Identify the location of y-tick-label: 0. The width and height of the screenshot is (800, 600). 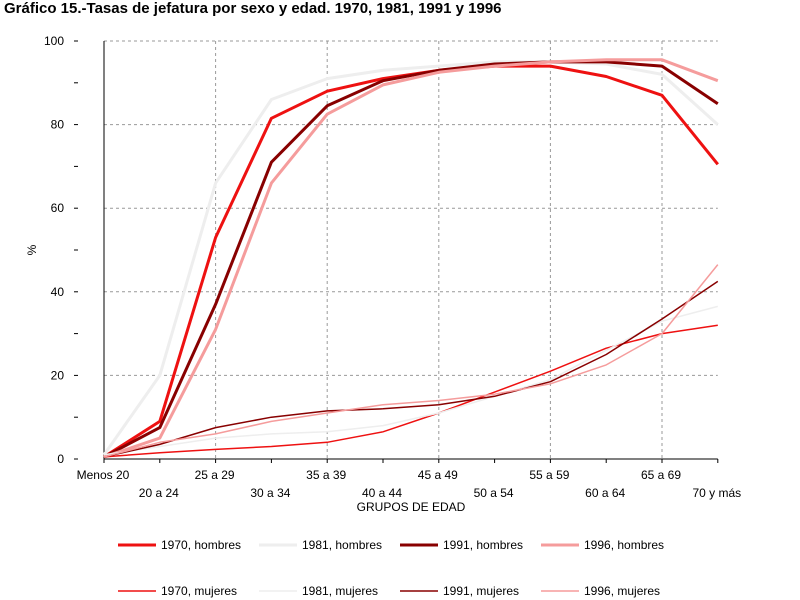
(60, 459).